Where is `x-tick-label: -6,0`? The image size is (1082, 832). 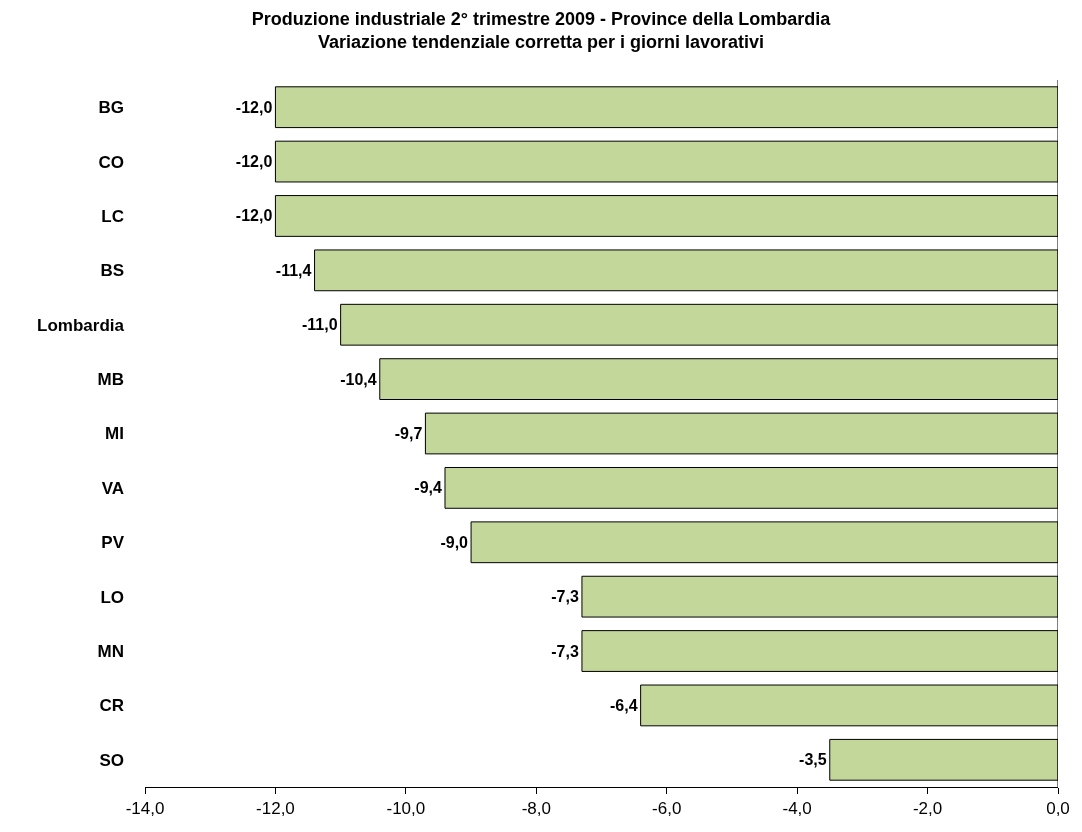 x-tick-label: -6,0 is located at coordinates (667, 809).